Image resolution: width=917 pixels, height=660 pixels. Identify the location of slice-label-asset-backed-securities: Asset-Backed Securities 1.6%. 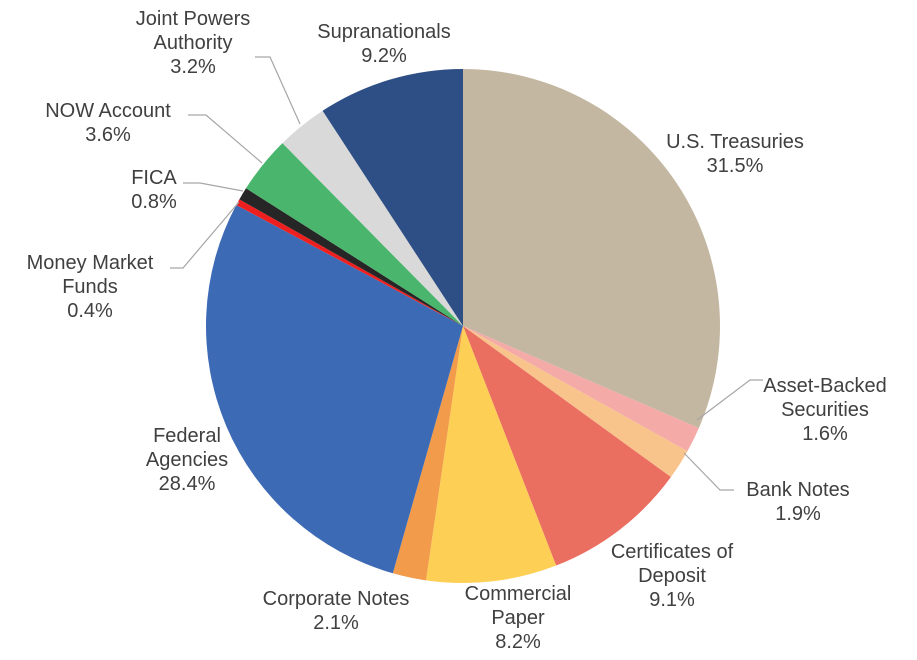
(824, 410).